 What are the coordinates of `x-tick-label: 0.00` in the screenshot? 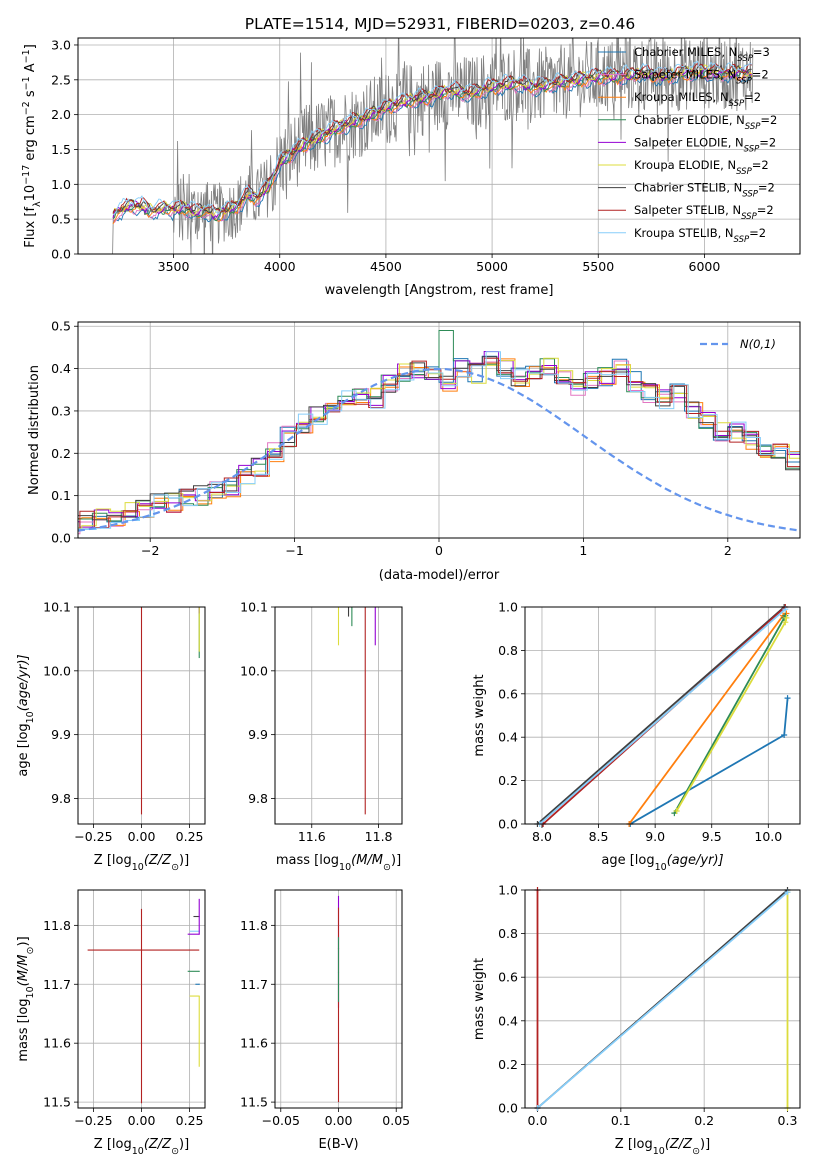 It's located at (142, 836).